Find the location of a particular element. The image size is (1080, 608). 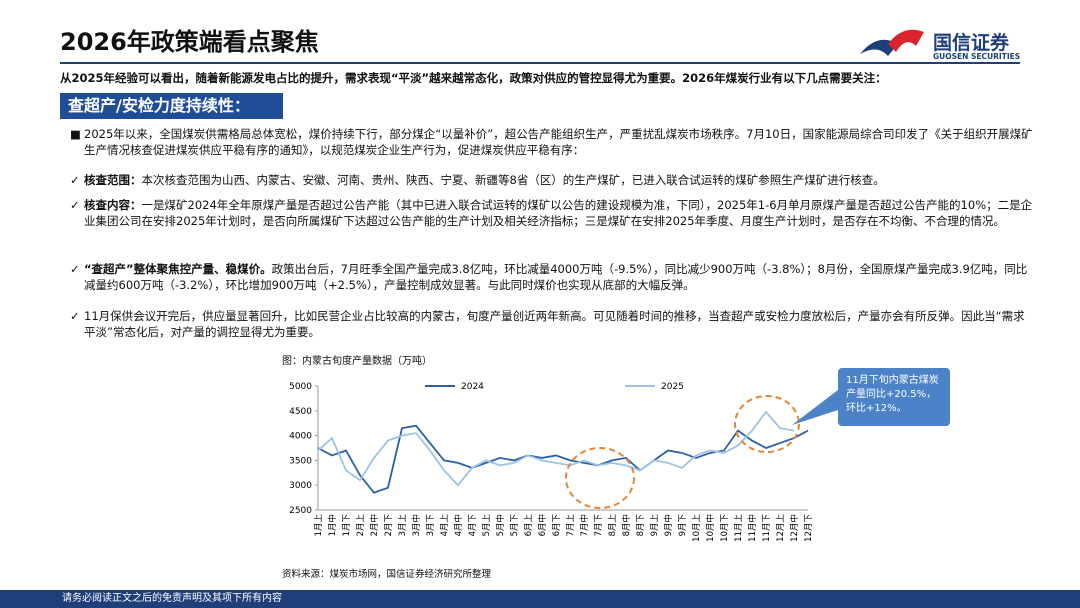

y-tick-label: 4000 is located at coordinates (300, 437).